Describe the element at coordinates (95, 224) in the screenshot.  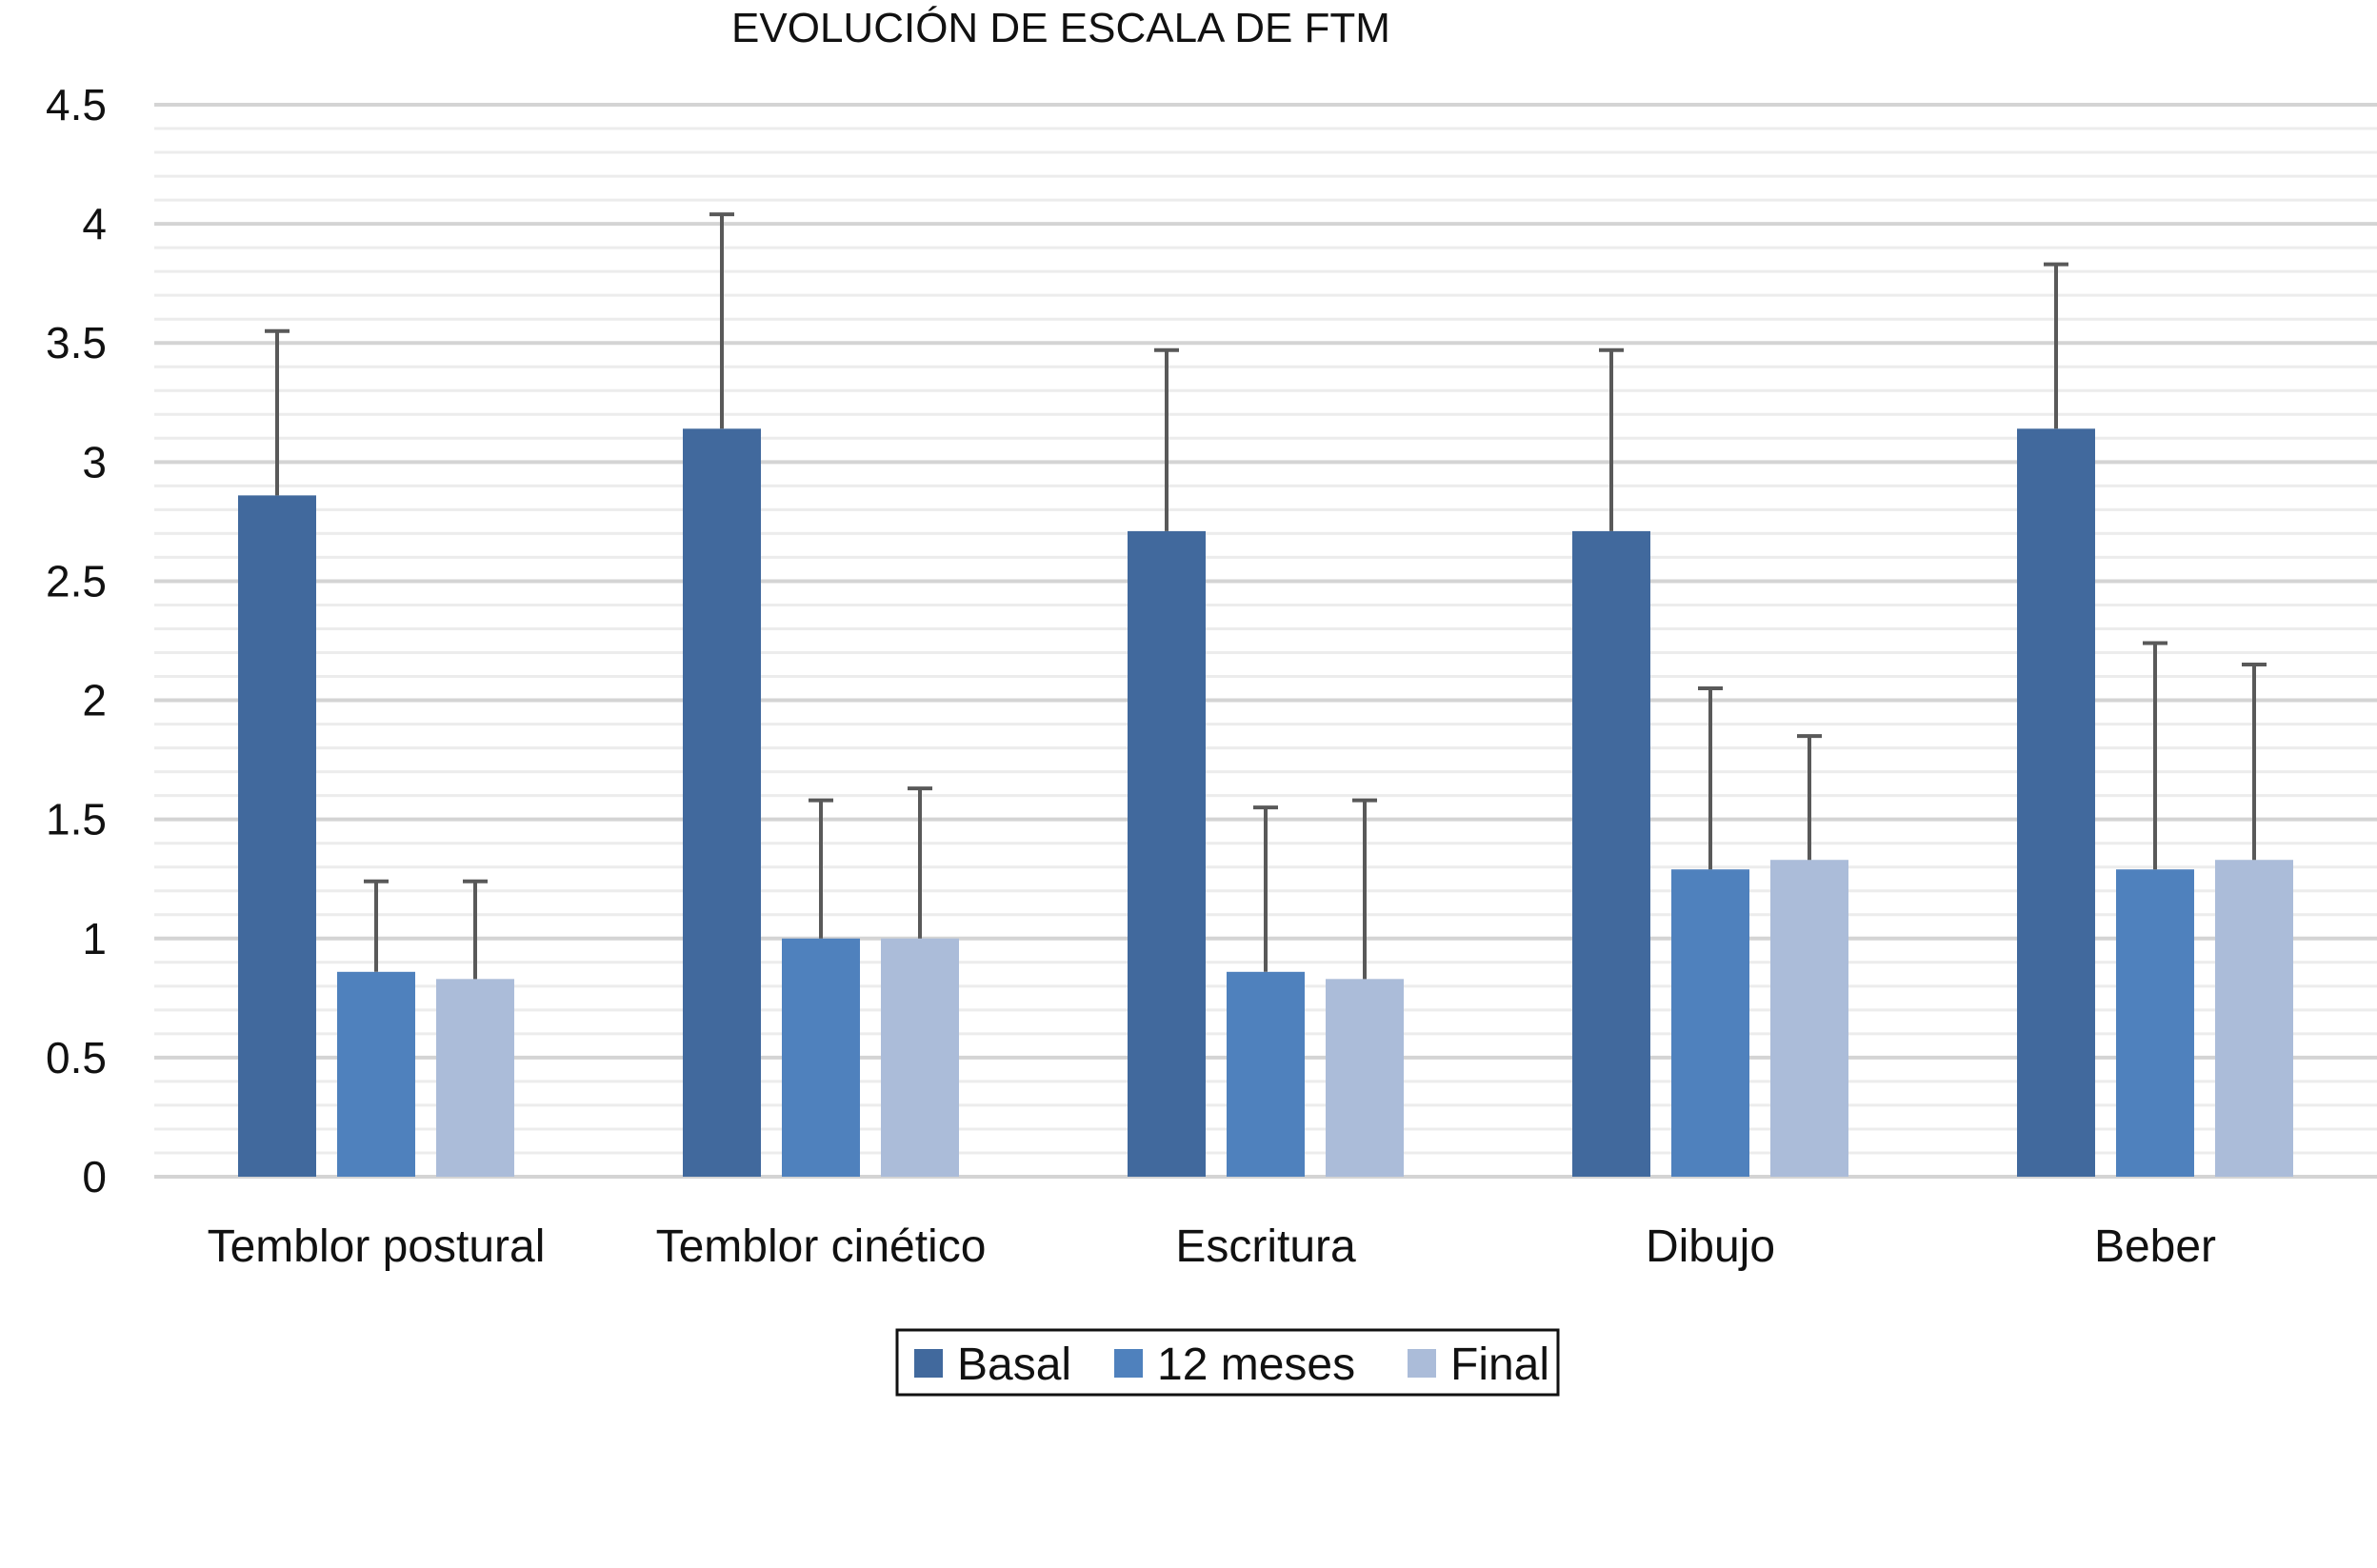
I see `y-tick-label: 4` at that location.